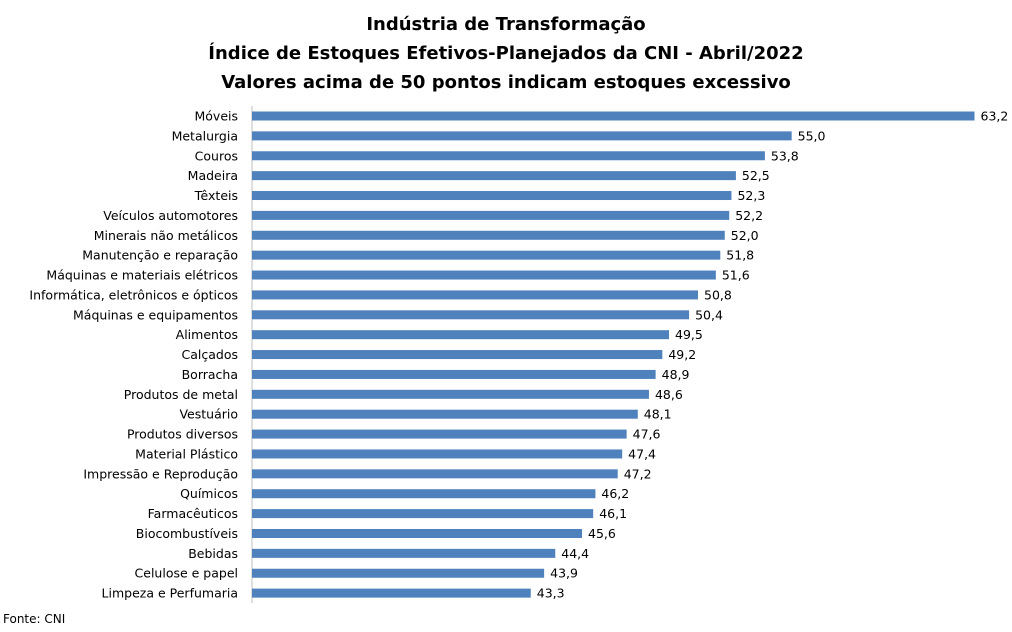 The image size is (1012, 632). What do you see at coordinates (210, 374) in the screenshot?
I see `category-label: Borracha` at bounding box center [210, 374].